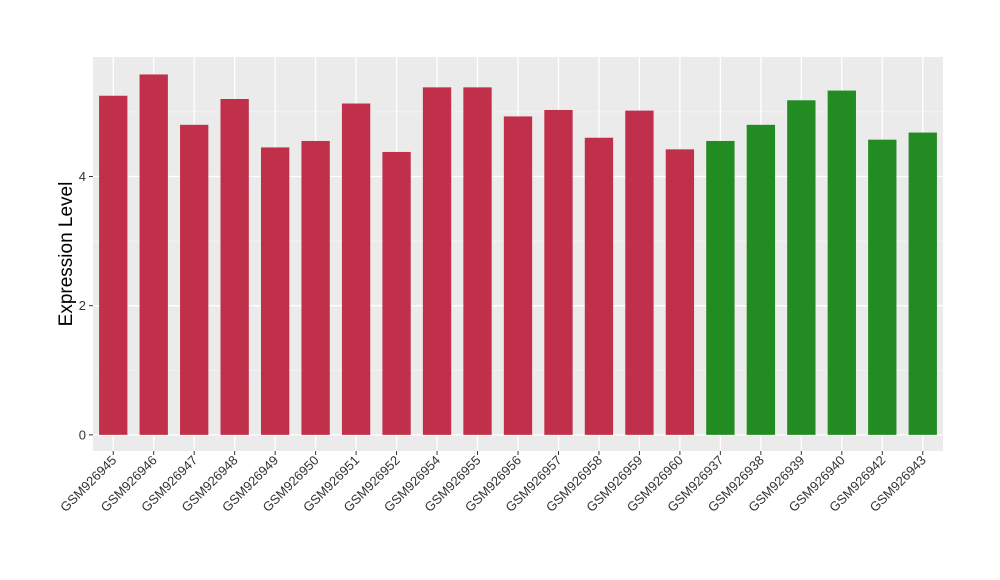 The width and height of the screenshot is (1000, 580). Describe the element at coordinates (82, 305) in the screenshot. I see `y-tick-label: 2` at that location.